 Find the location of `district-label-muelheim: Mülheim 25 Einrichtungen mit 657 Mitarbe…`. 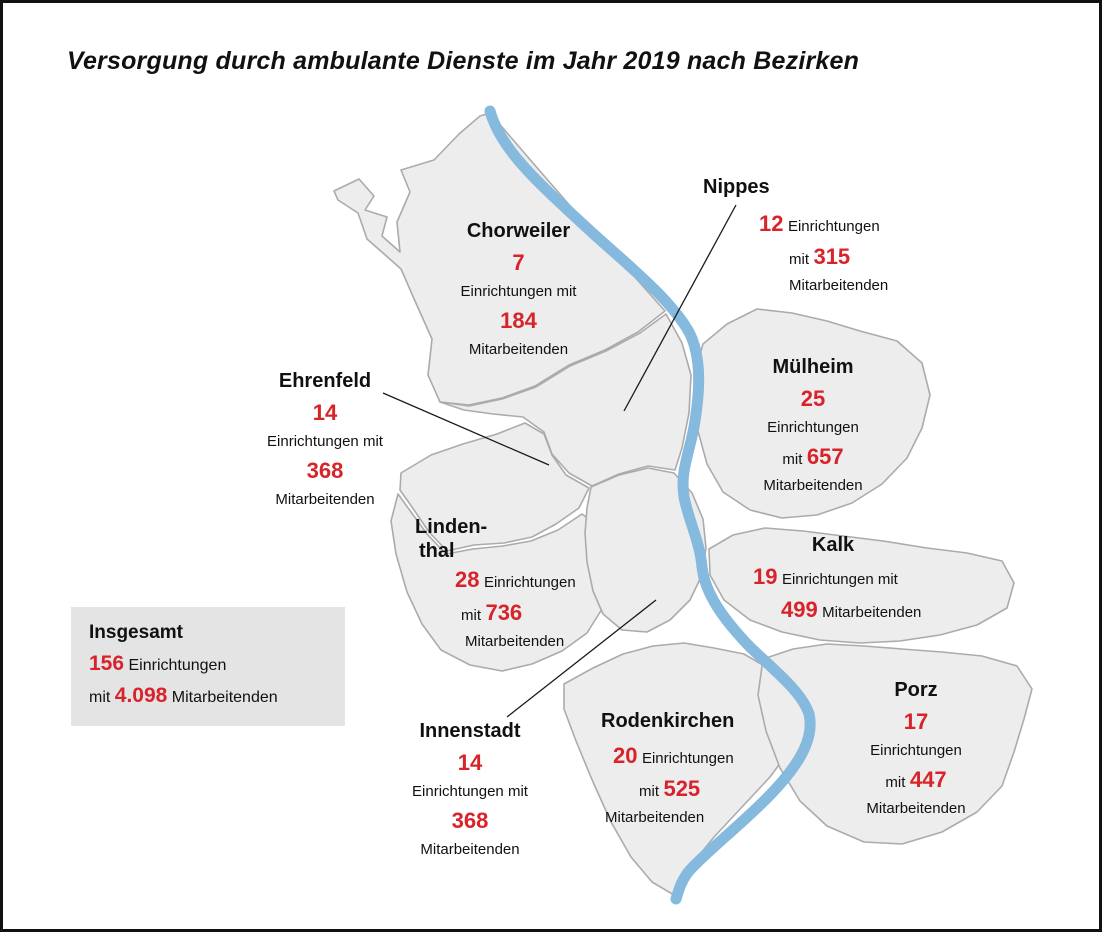

district-label-muelheim: Mülheim 25 Einrichtungen mit 657 Mitarbe… is located at coordinates (813, 425).